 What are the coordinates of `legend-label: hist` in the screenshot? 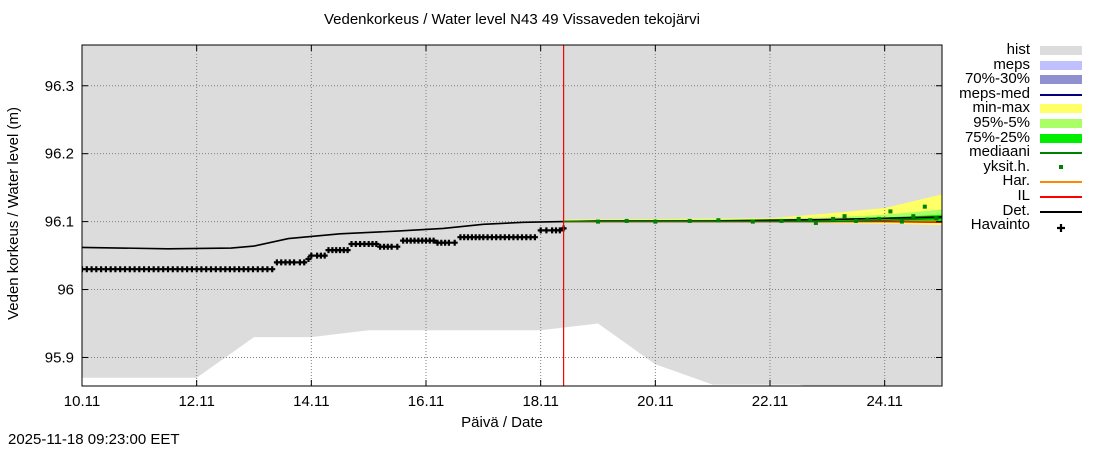 It's located at (1018, 49).